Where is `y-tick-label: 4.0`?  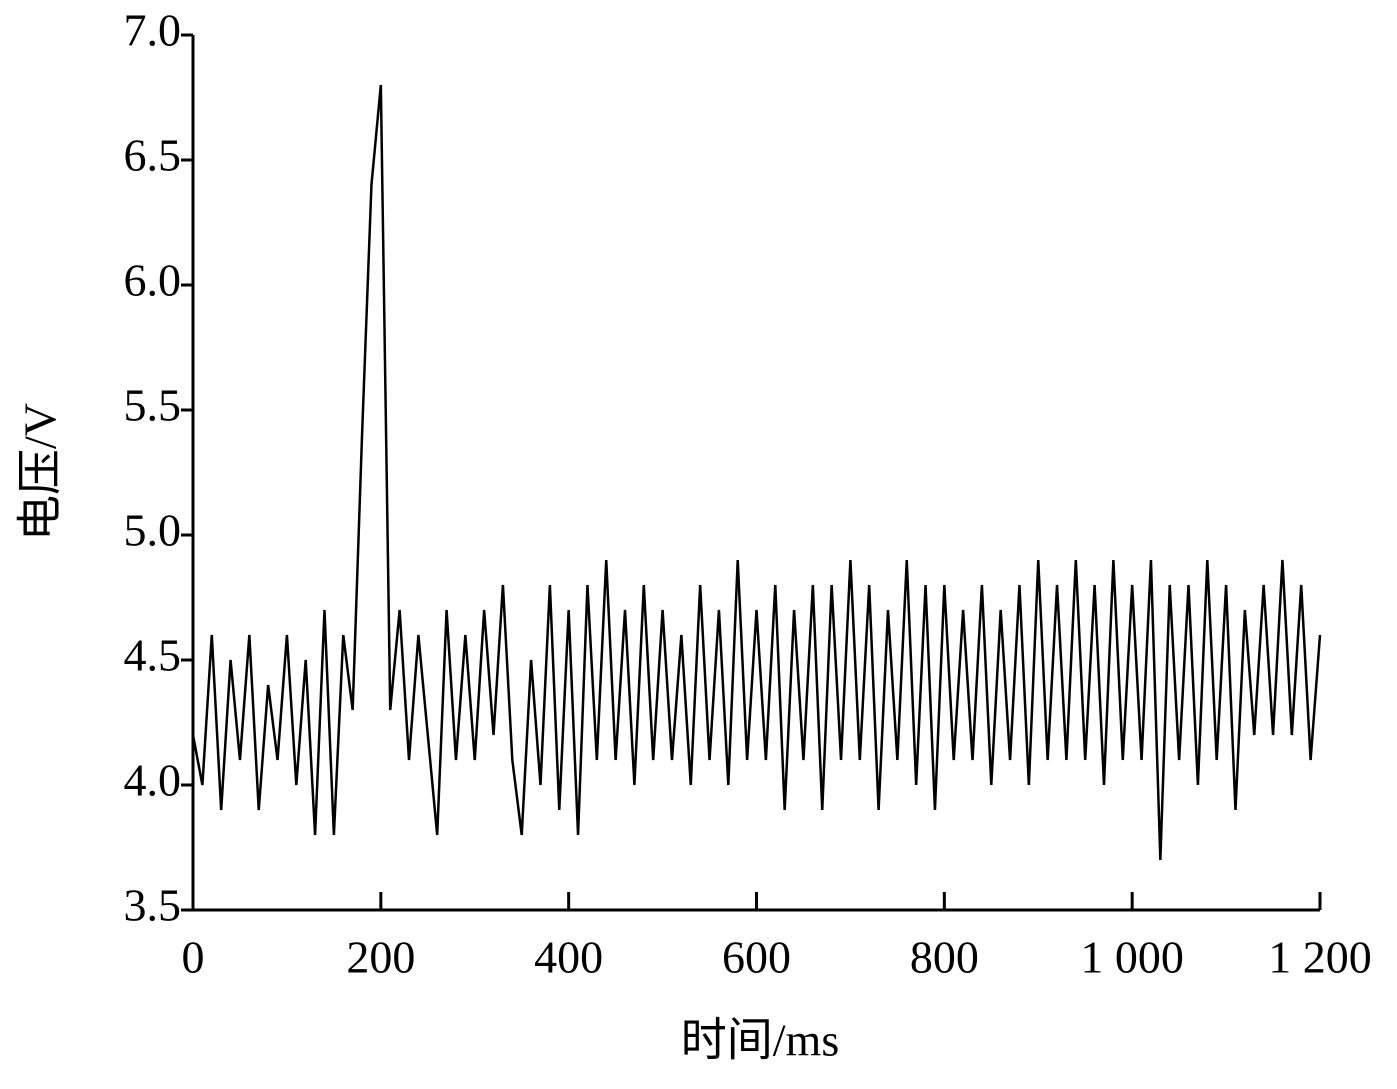 y-tick-label: 4.0 is located at coordinates (153, 780).